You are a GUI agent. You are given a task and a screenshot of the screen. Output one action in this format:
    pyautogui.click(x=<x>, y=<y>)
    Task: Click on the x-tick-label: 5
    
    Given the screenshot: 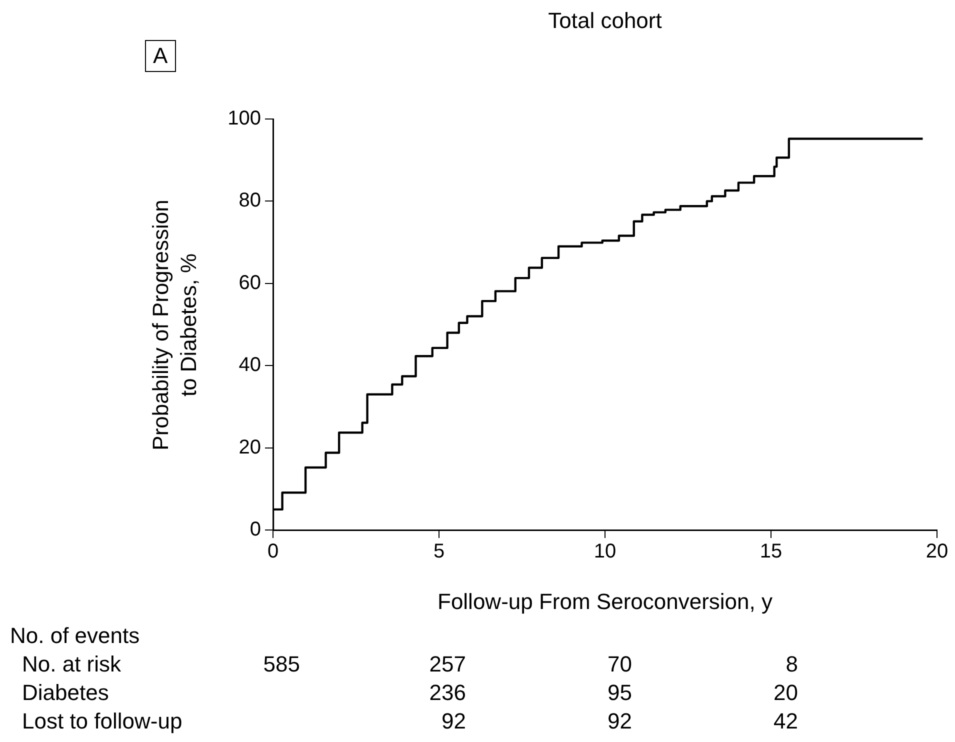 What is the action you would take?
    pyautogui.click(x=439, y=551)
    